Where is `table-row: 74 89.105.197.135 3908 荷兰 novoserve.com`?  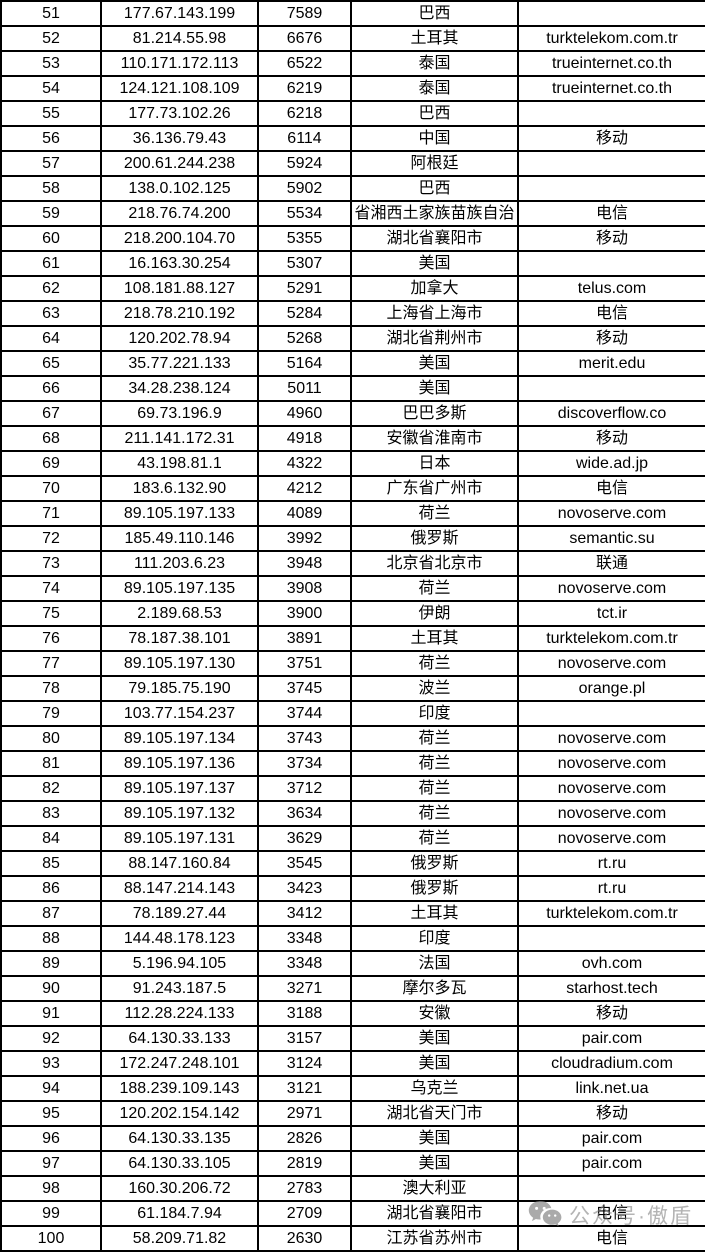 table-row: 74 89.105.197.135 3908 荷兰 novoserve.com is located at coordinates (352, 588).